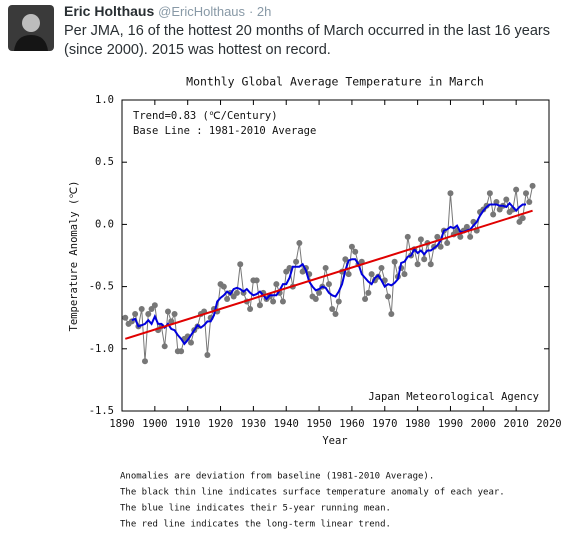 The height and width of the screenshot is (537, 573). Describe the element at coordinates (220, 424) in the screenshot. I see `x-tick-label: 1920` at that location.